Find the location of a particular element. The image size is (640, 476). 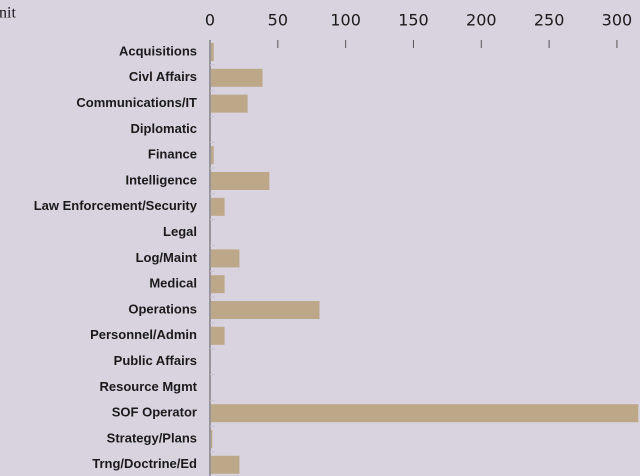

y-tick-label: Intelligence is located at coordinates (161, 179).